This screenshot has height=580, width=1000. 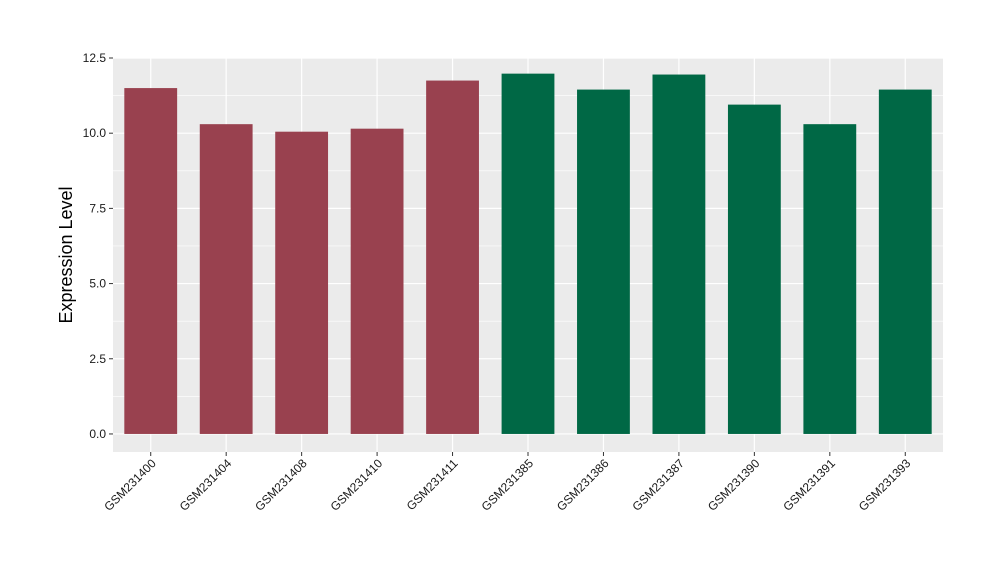 What do you see at coordinates (754, 269) in the screenshot?
I see `bar-GSM231390` at bounding box center [754, 269].